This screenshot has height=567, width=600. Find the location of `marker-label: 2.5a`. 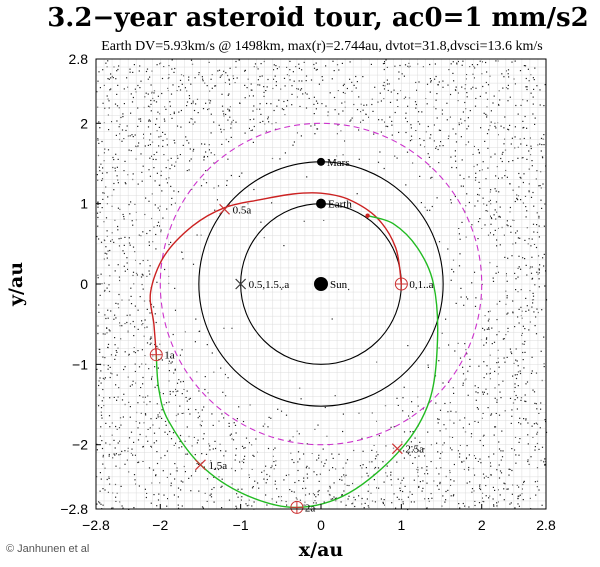

marker-label: 2.5a is located at coordinates (414, 450).